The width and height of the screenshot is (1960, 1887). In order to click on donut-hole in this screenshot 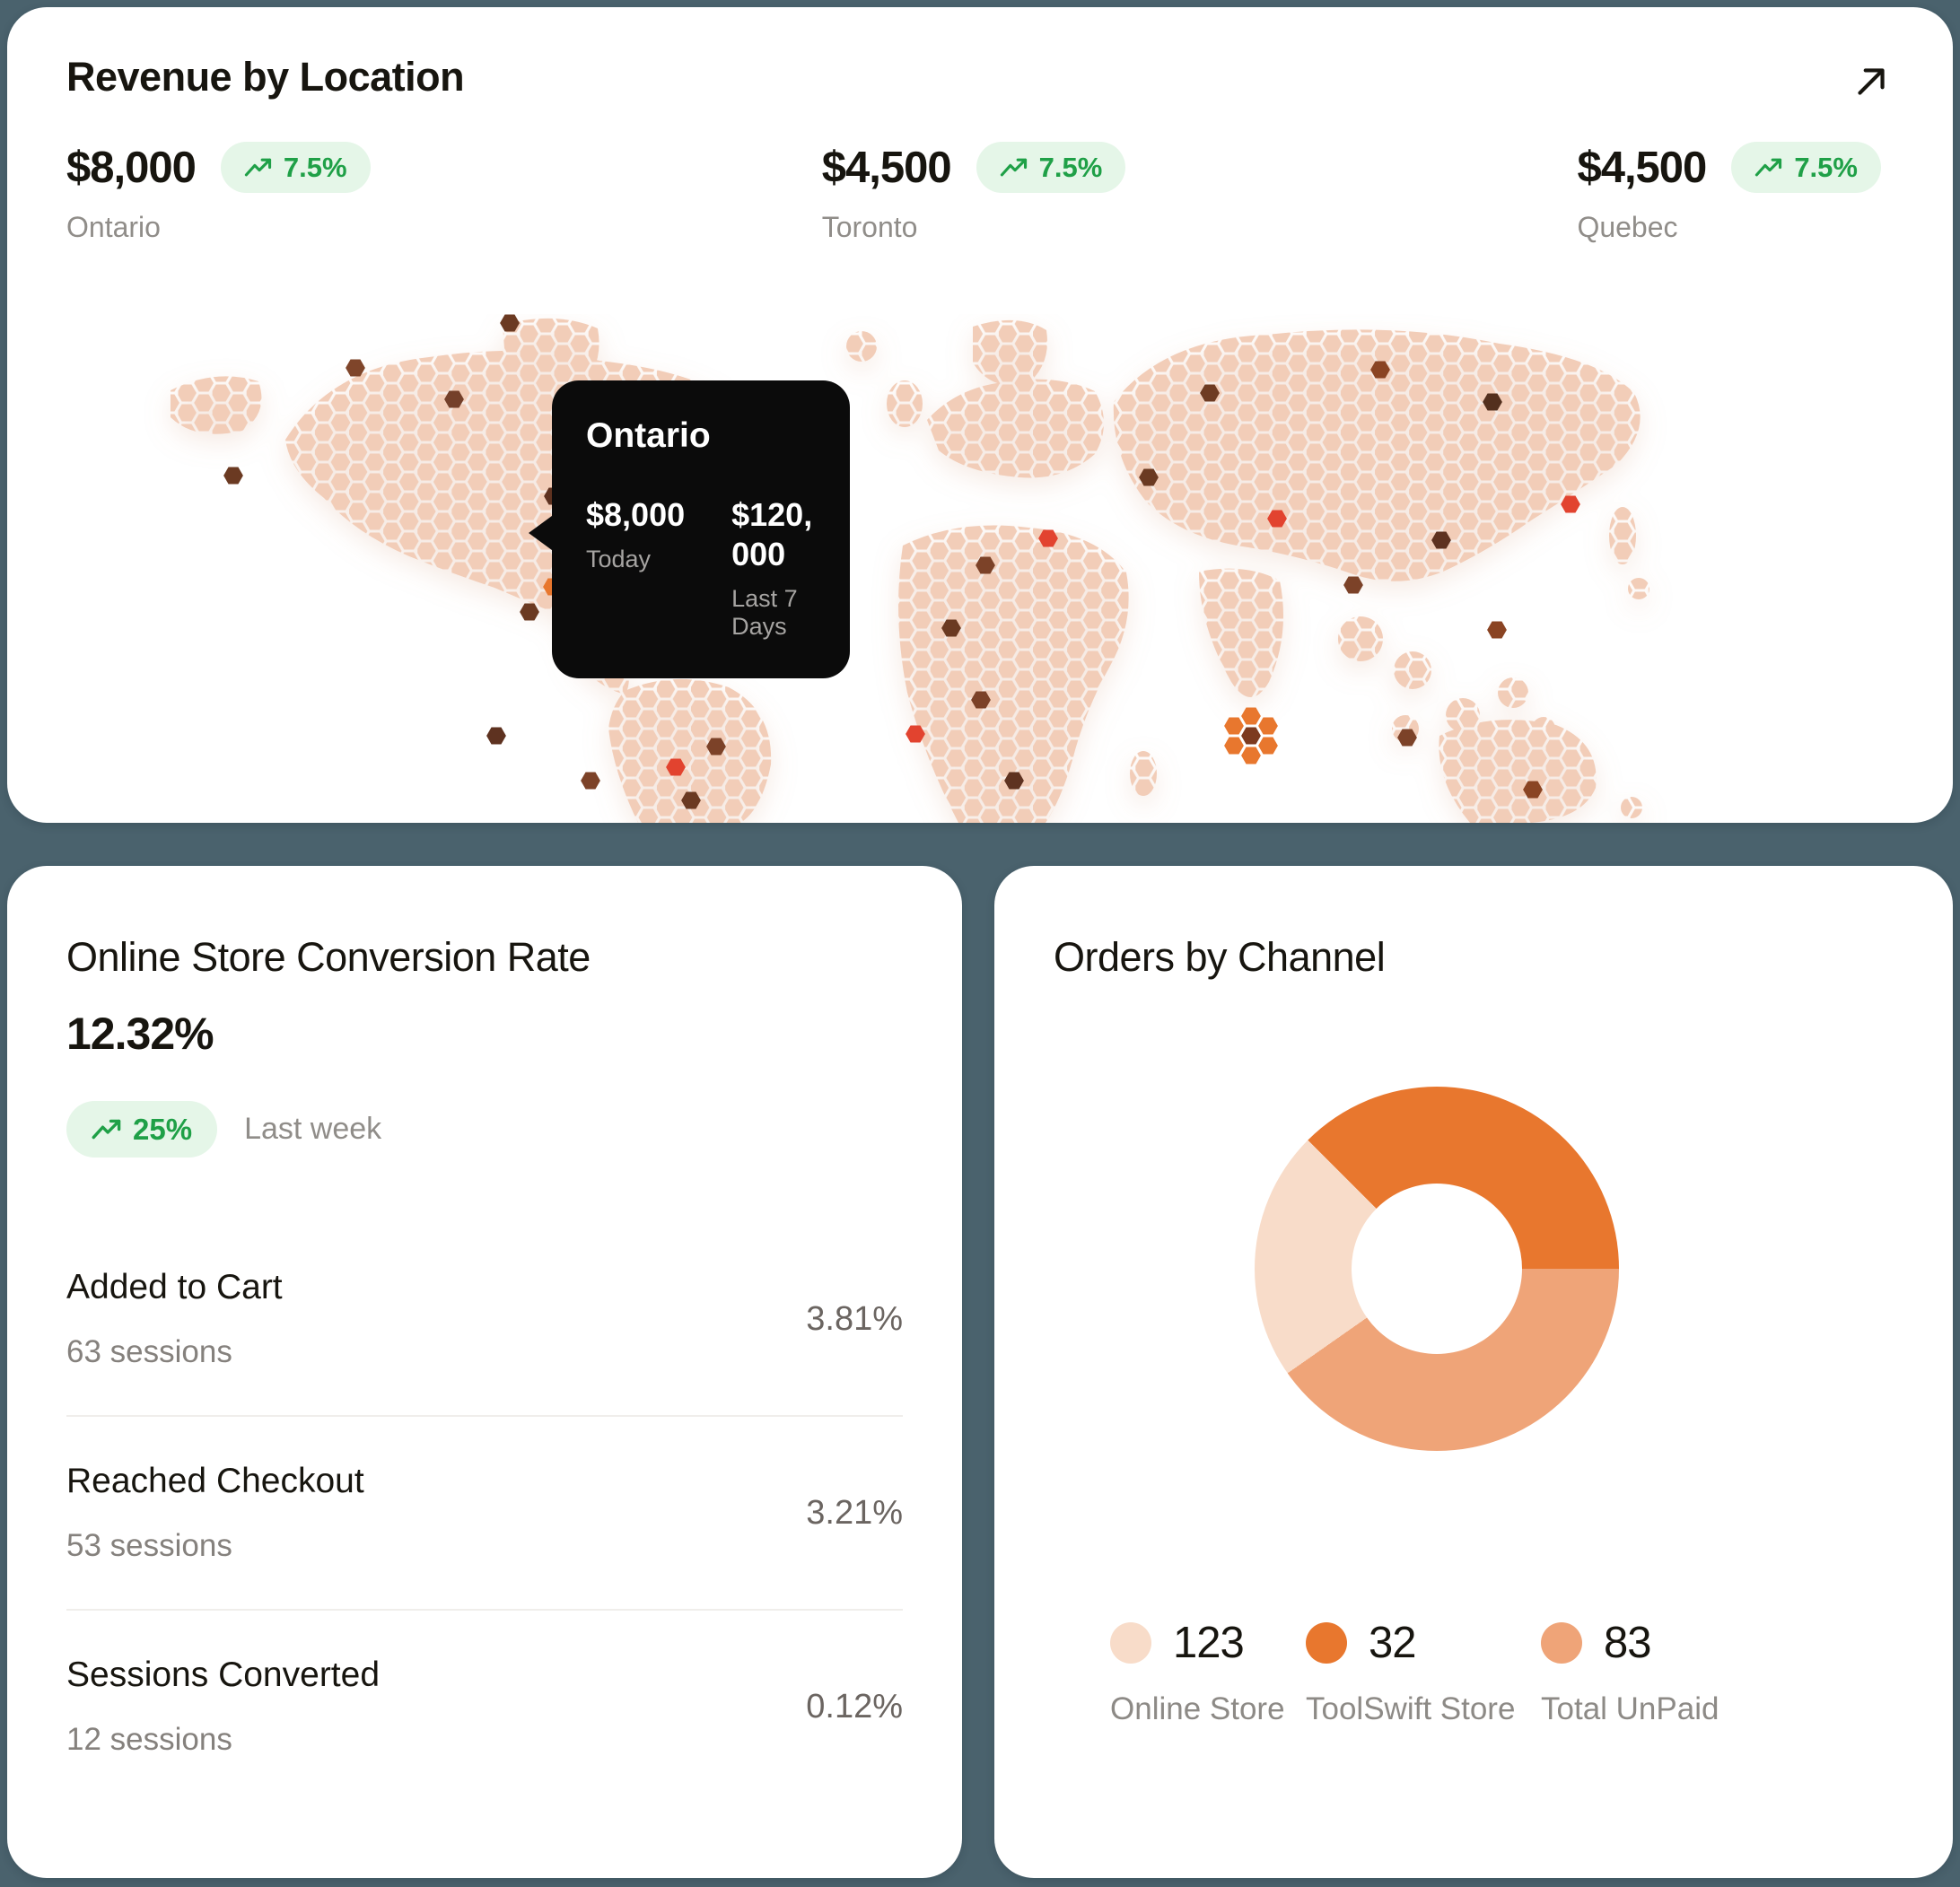, I will do `click(1437, 1269)`.